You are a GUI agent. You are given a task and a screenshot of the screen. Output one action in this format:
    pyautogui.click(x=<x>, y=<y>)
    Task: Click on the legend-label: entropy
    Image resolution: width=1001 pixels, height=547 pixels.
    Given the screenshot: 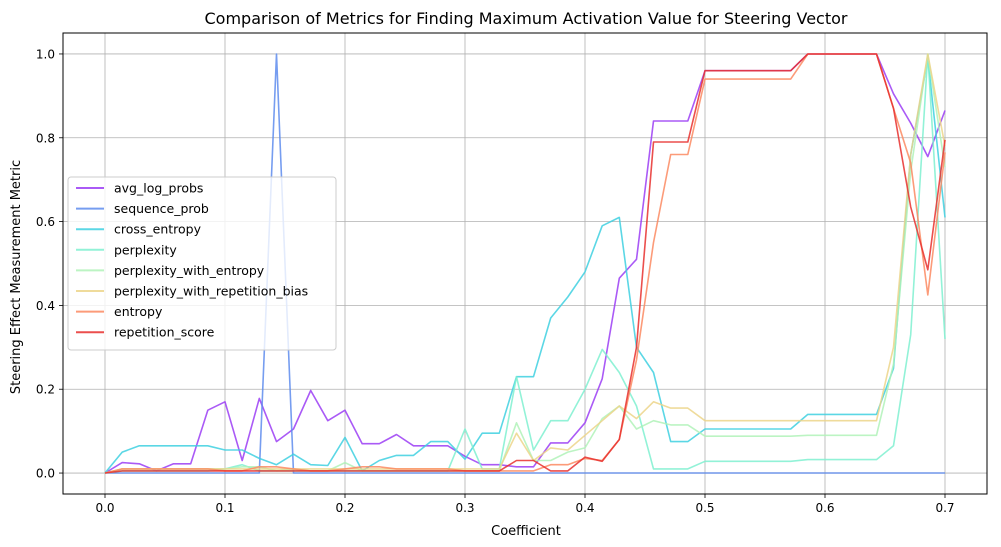 What is the action you would take?
    pyautogui.click(x=138, y=311)
    